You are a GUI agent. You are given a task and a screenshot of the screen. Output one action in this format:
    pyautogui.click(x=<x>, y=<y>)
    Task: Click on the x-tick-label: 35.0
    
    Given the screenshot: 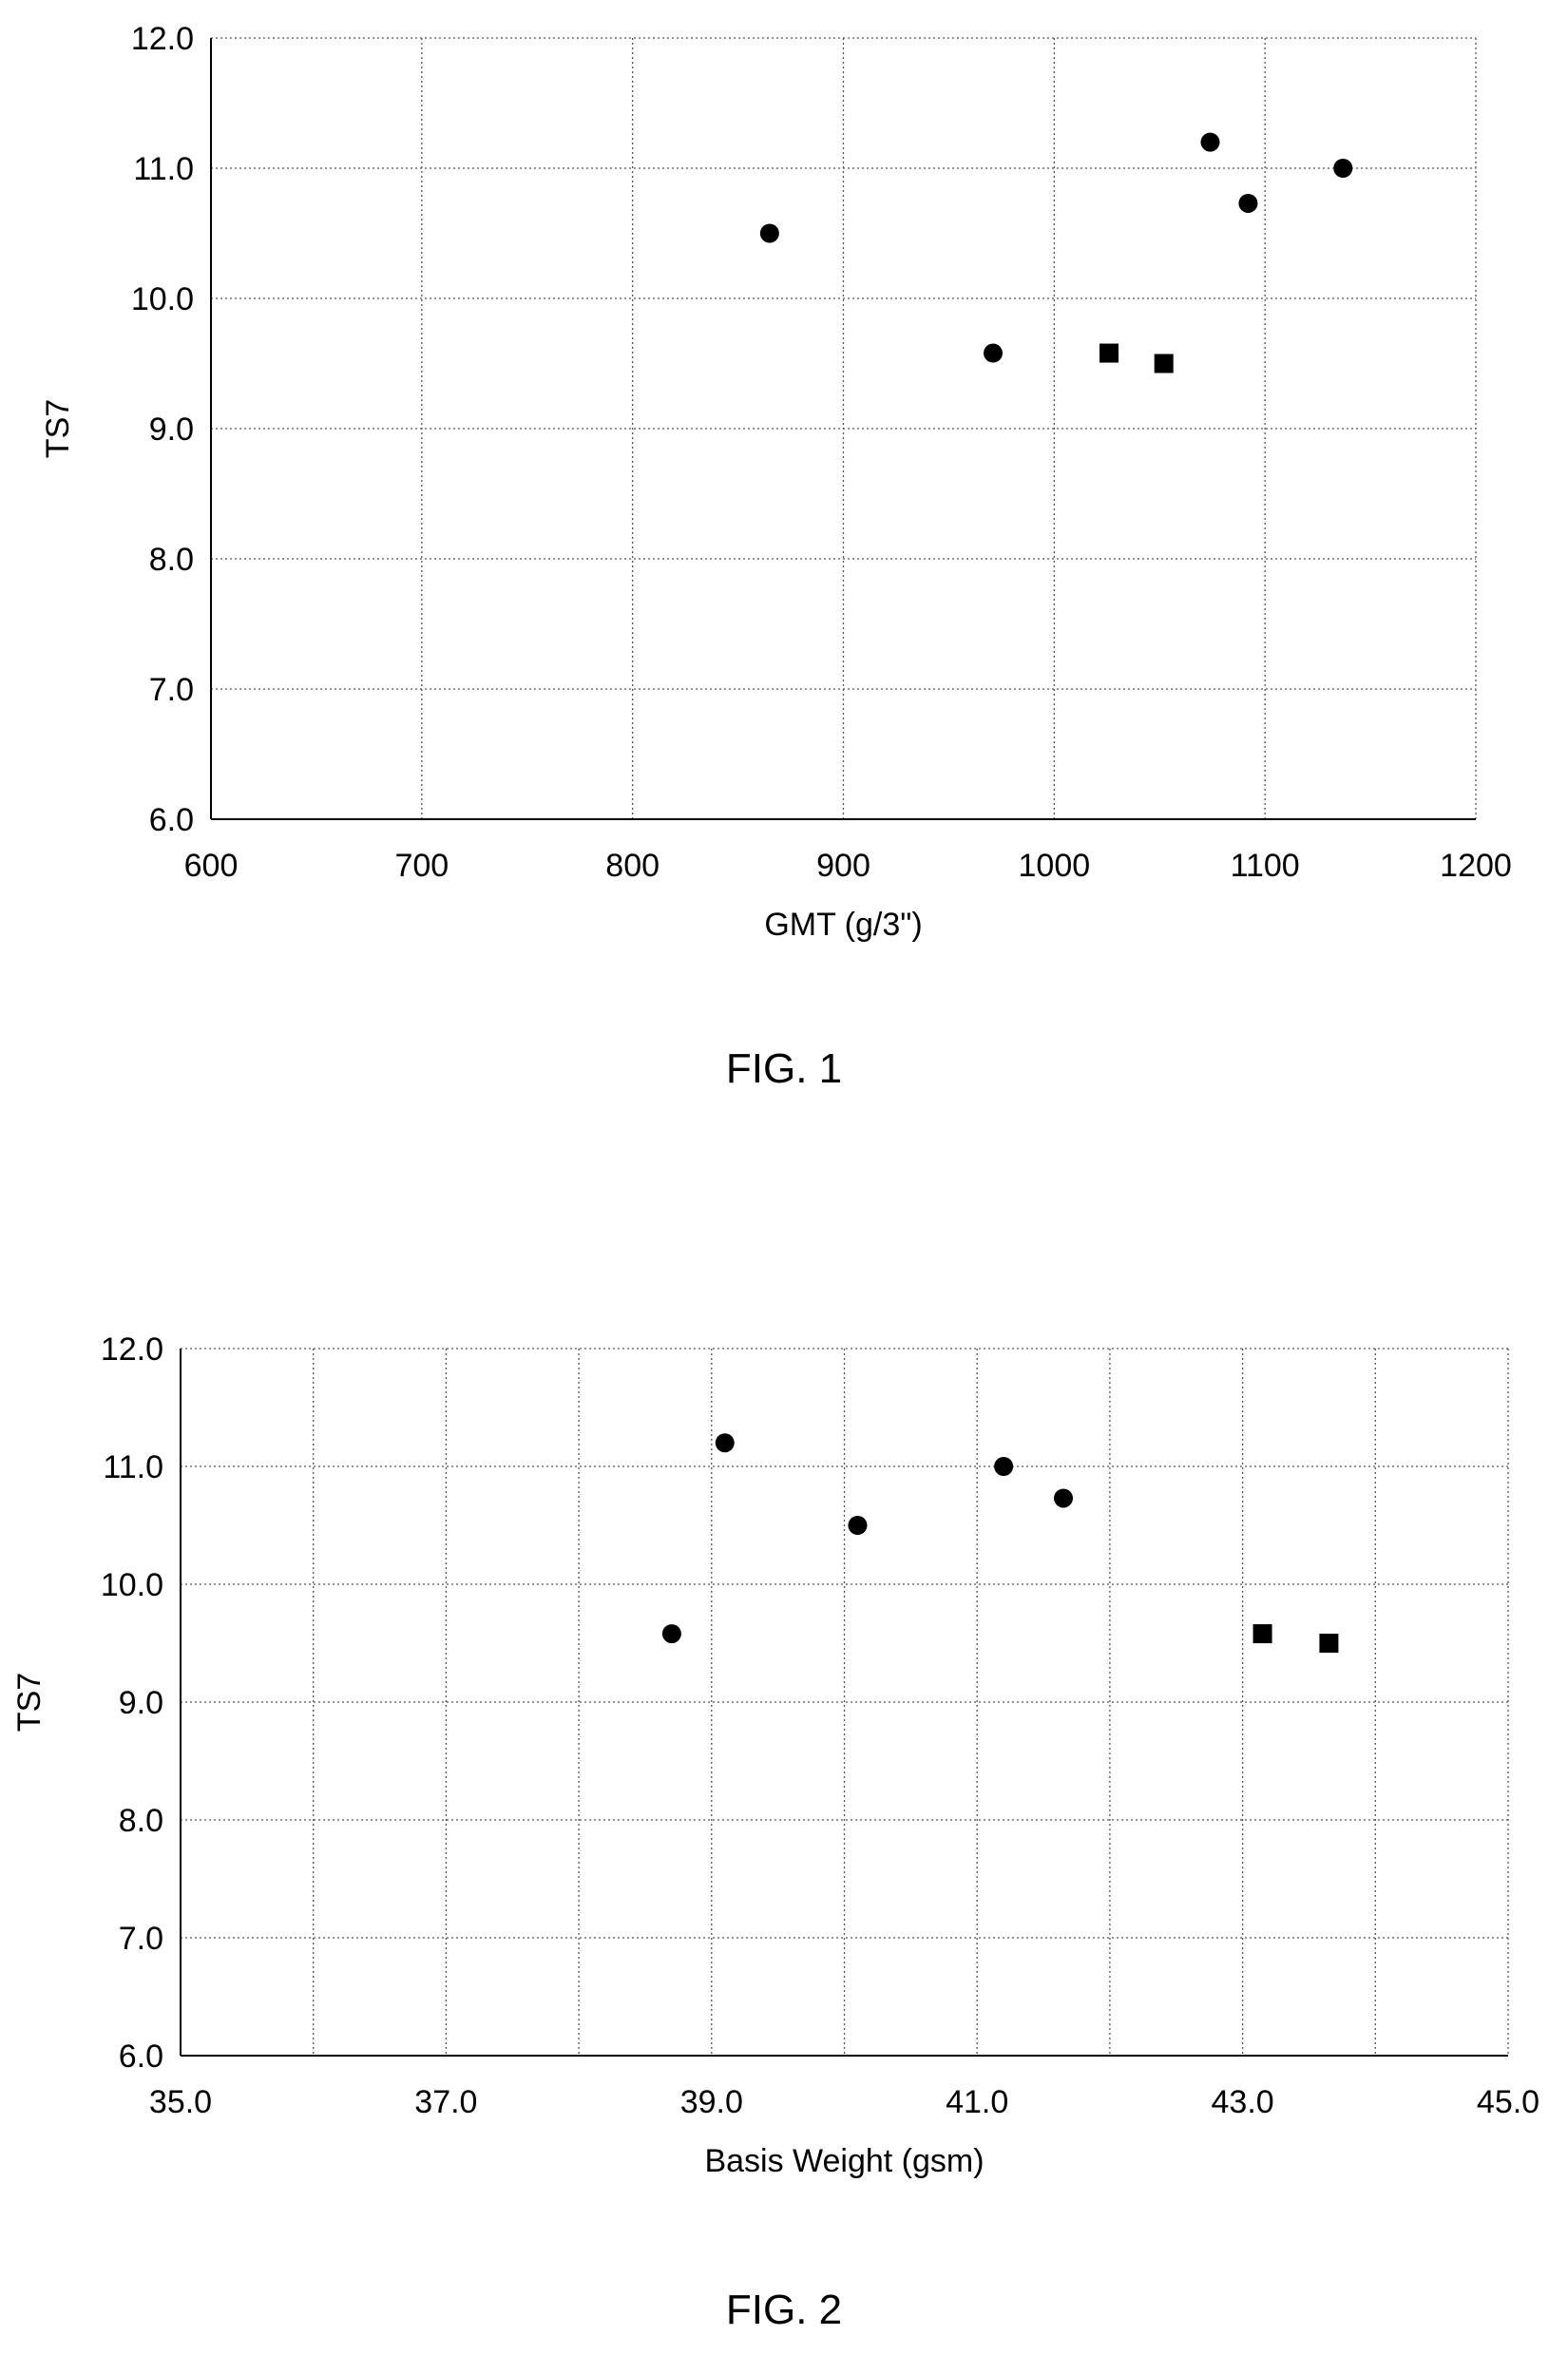 What is the action you would take?
    pyautogui.click(x=181, y=2102)
    